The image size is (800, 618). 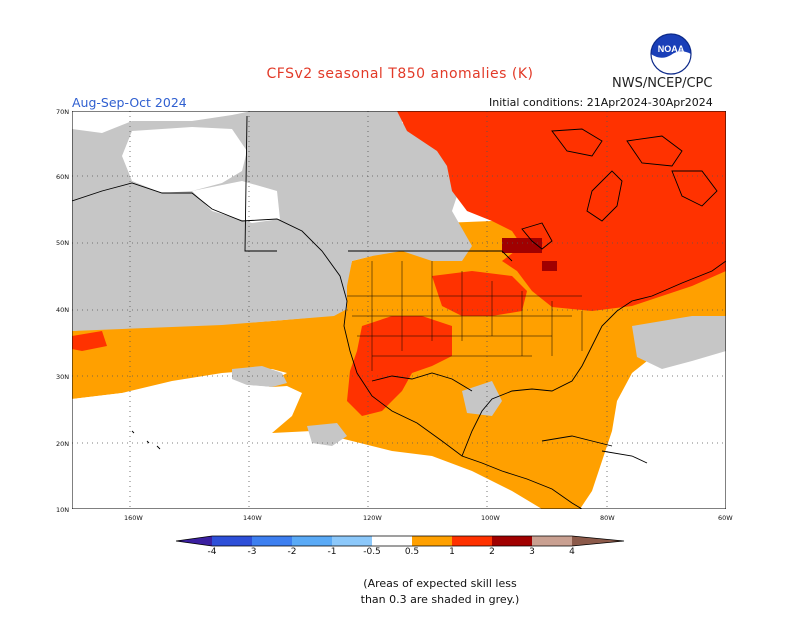 I want to click on lat-label: 50N, so click(x=63, y=243).